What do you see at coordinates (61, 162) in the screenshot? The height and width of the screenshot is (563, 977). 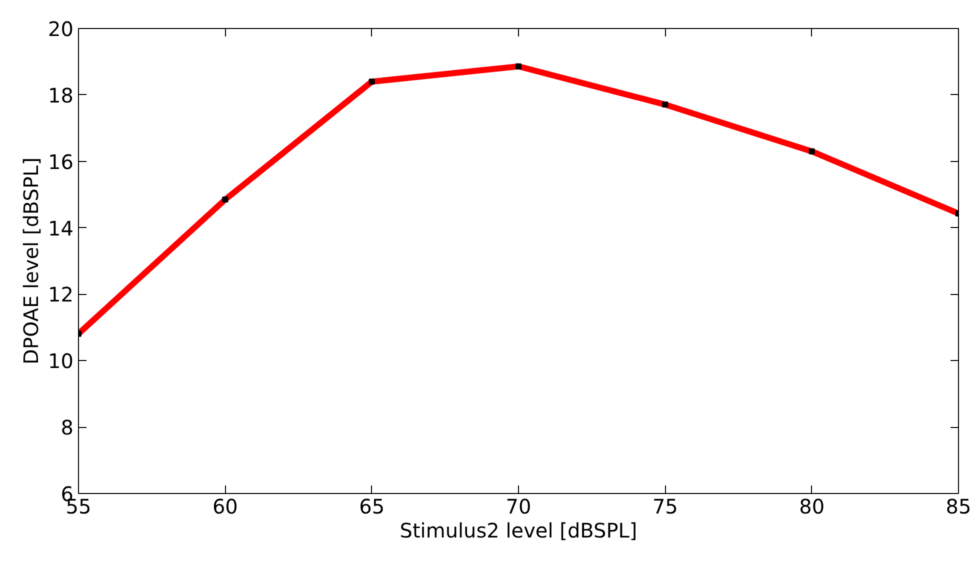 I see `y-tick-label: 16` at bounding box center [61, 162].